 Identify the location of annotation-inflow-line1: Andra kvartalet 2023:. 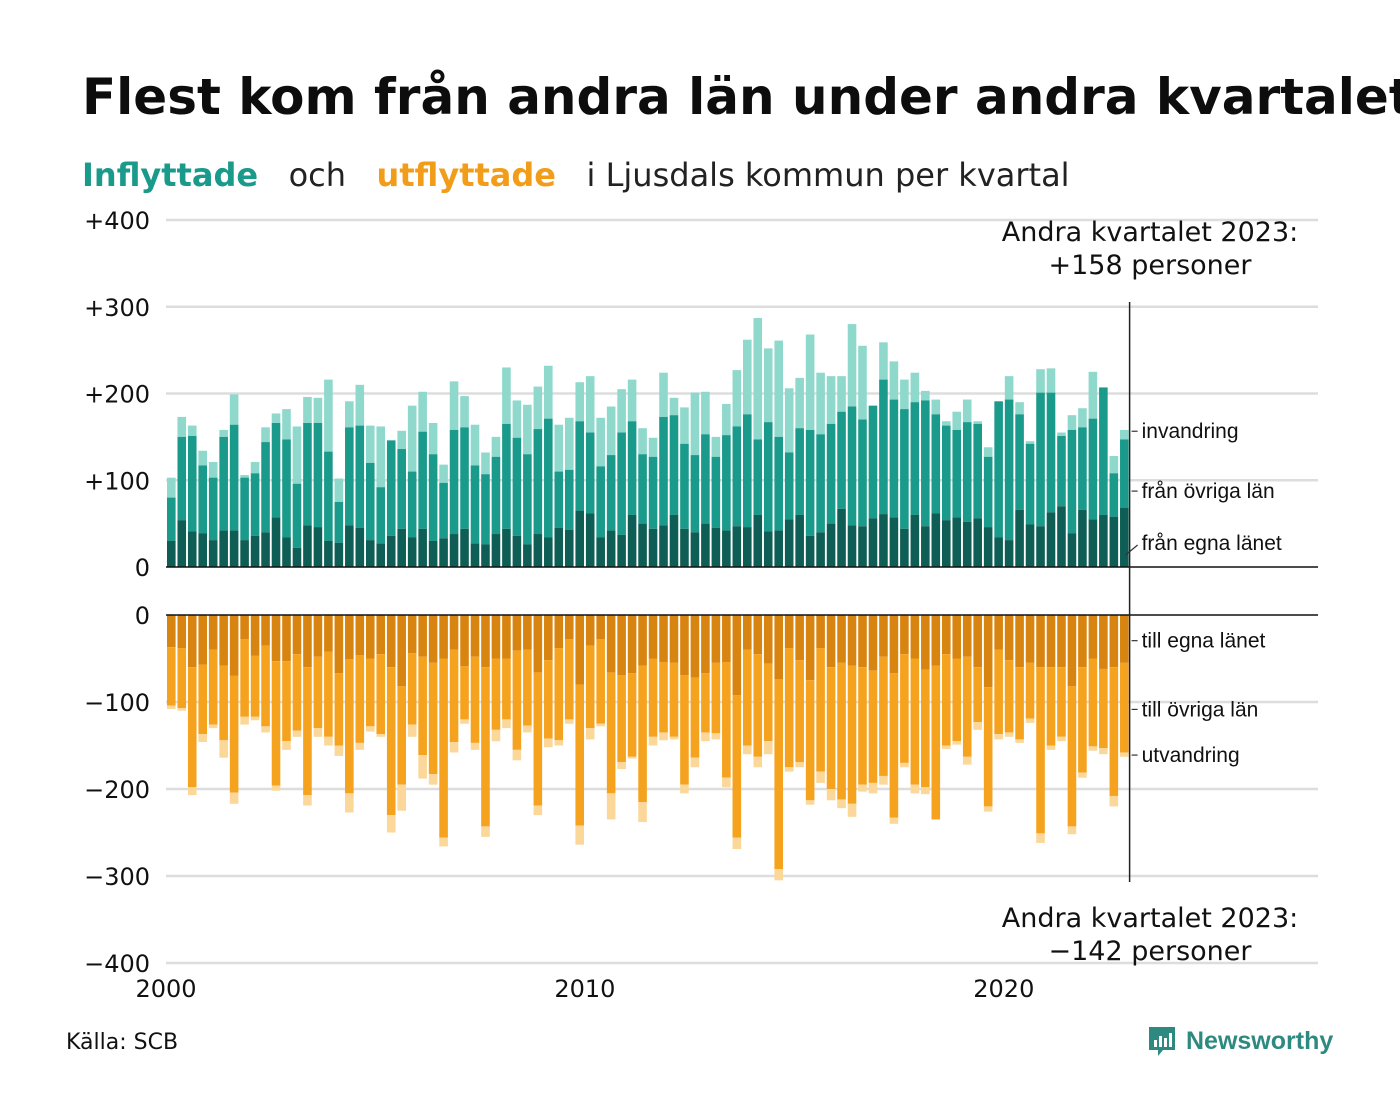
(1150, 232).